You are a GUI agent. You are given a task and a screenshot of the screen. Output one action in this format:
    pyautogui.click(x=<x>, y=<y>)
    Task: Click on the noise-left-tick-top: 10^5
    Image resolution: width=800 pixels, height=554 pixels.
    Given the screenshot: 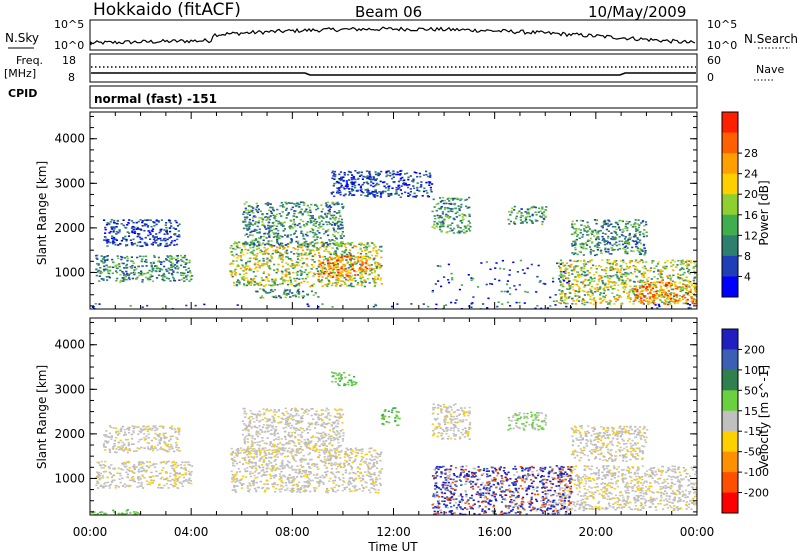 What is the action you would take?
    pyautogui.click(x=69, y=24)
    